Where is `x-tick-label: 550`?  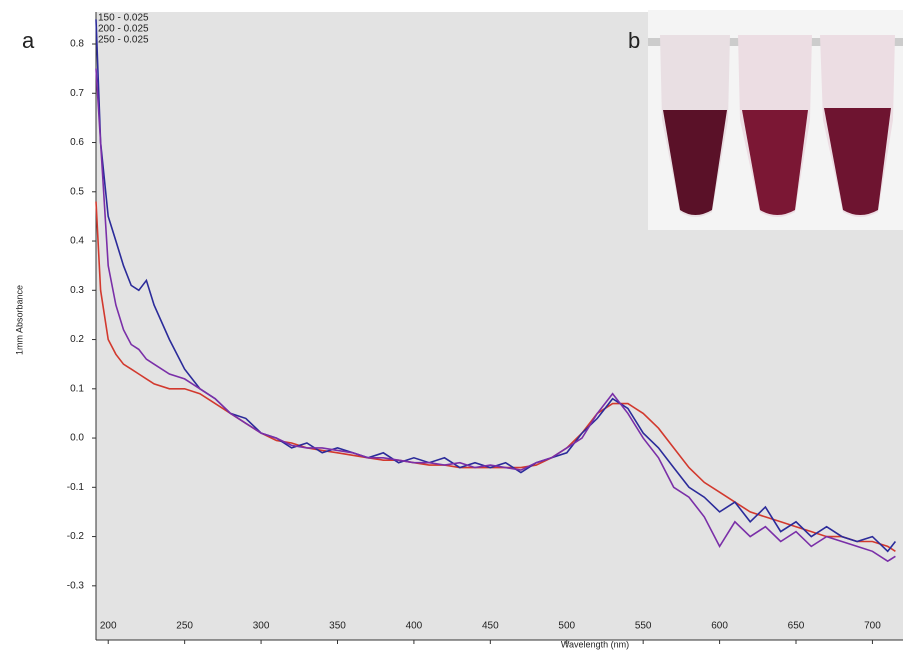 x-tick-label: 550 is located at coordinates (643, 626).